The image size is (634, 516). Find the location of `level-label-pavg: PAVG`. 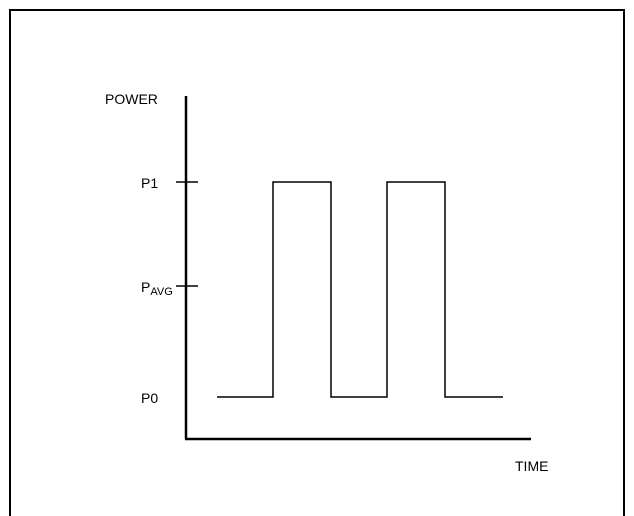

level-label-pavg: PAVG is located at coordinates (157, 288).